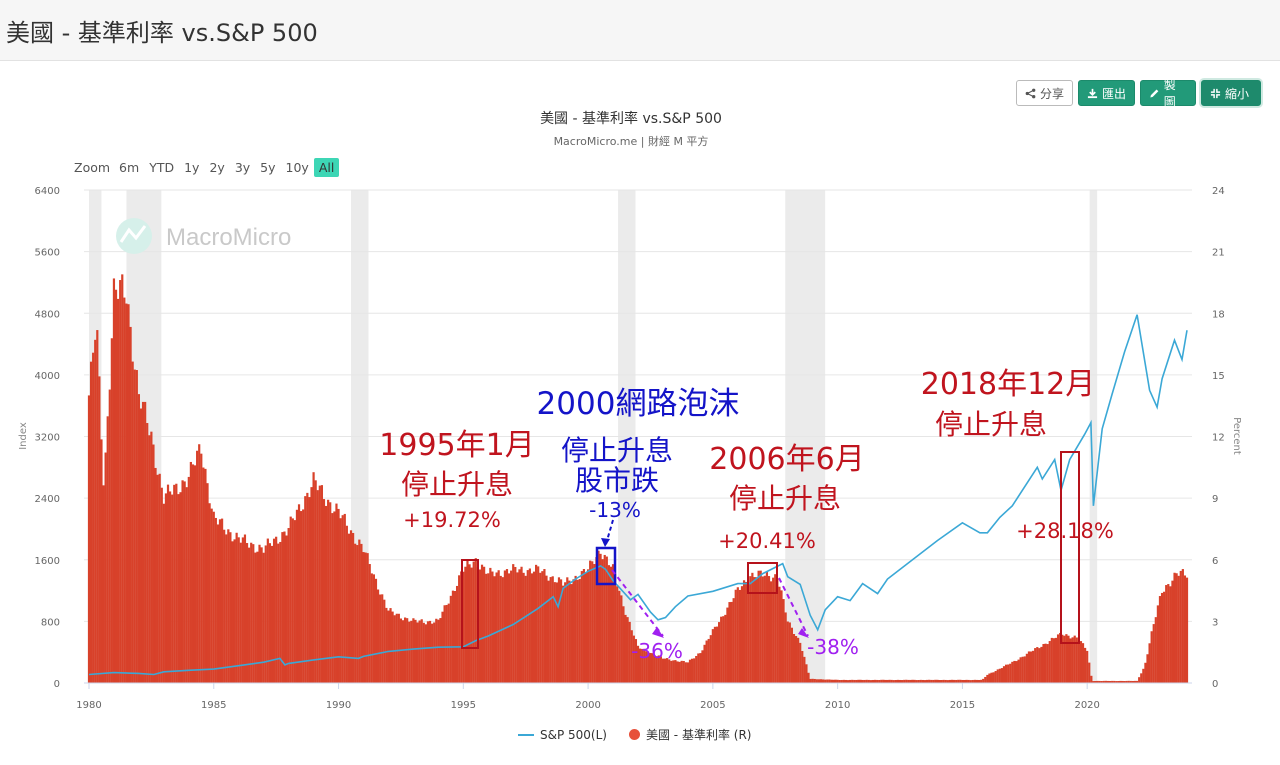  I want to click on shrink-button: 縮小, so click(1231, 93).